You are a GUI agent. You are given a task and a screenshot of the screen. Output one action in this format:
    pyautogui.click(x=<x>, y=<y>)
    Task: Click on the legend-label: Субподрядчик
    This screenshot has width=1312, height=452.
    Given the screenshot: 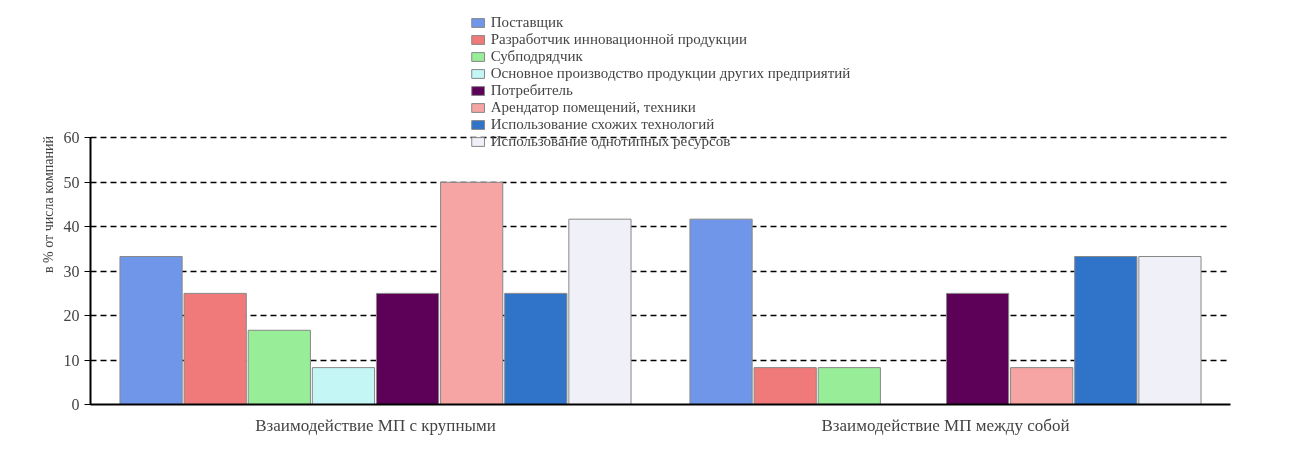 What is the action you would take?
    pyautogui.click(x=536, y=56)
    